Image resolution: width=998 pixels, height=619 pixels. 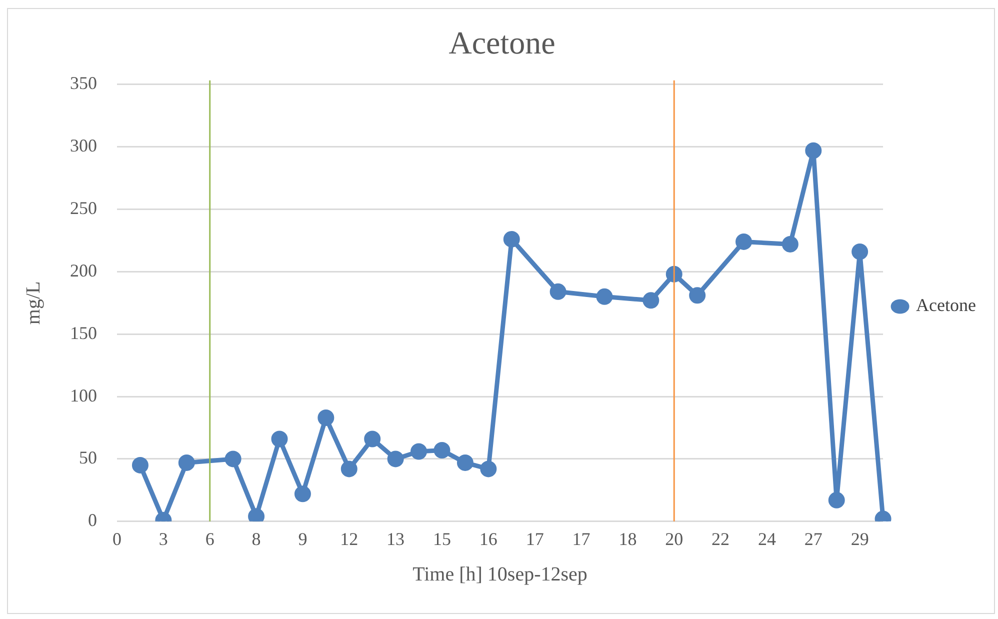 What do you see at coordinates (92, 520) in the screenshot?
I see `y-tick-label: 0` at bounding box center [92, 520].